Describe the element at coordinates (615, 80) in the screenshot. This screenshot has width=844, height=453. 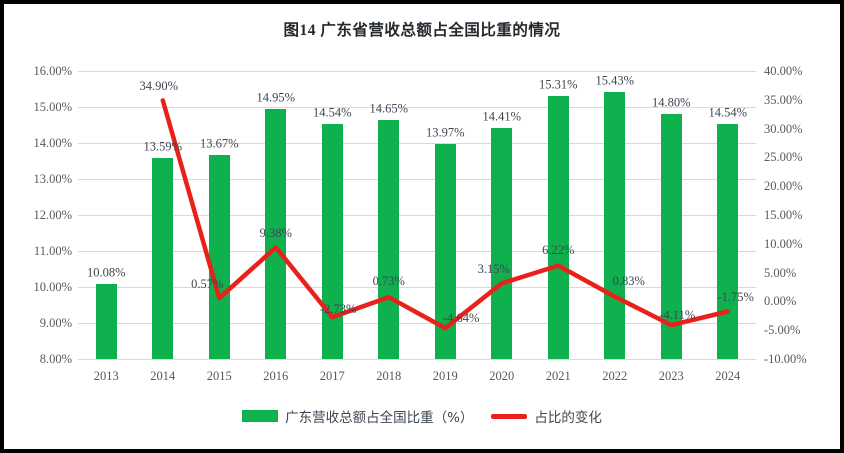
I see `bar-value-label: 15.43%` at that location.